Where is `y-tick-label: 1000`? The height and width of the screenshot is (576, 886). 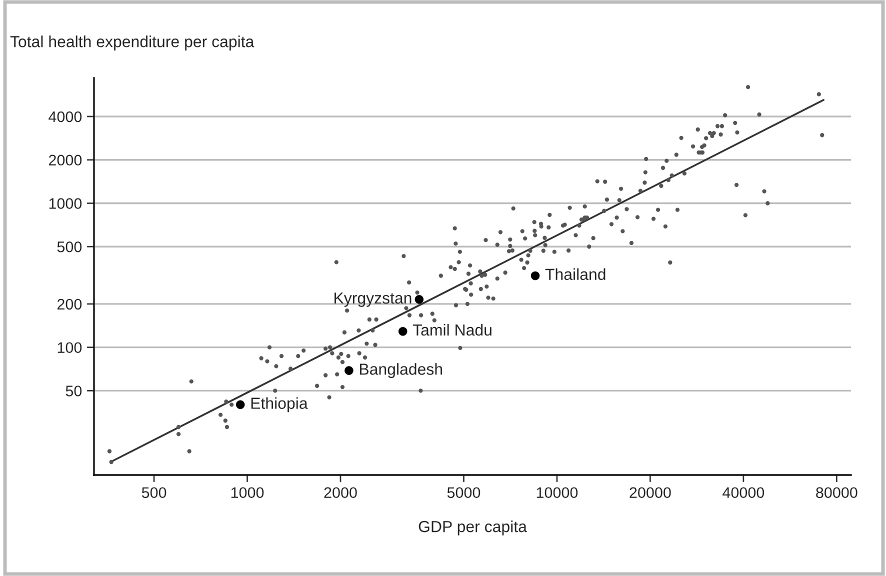 y-tick-label: 1000 is located at coordinates (65, 203).